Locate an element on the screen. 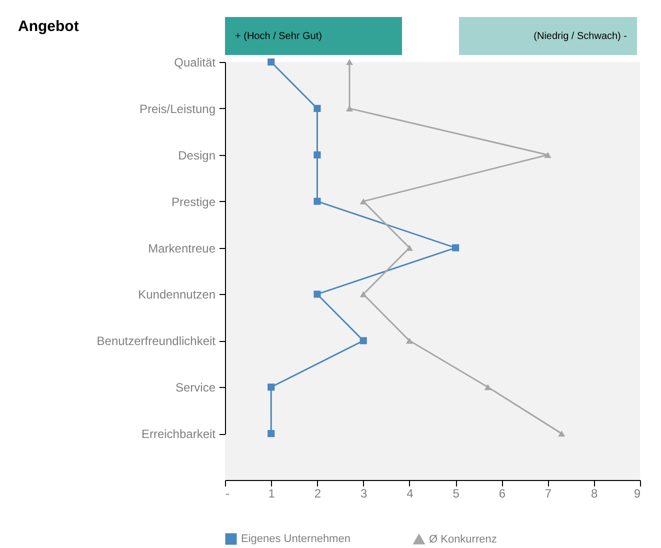  x-tick-label: 2 is located at coordinates (318, 493).